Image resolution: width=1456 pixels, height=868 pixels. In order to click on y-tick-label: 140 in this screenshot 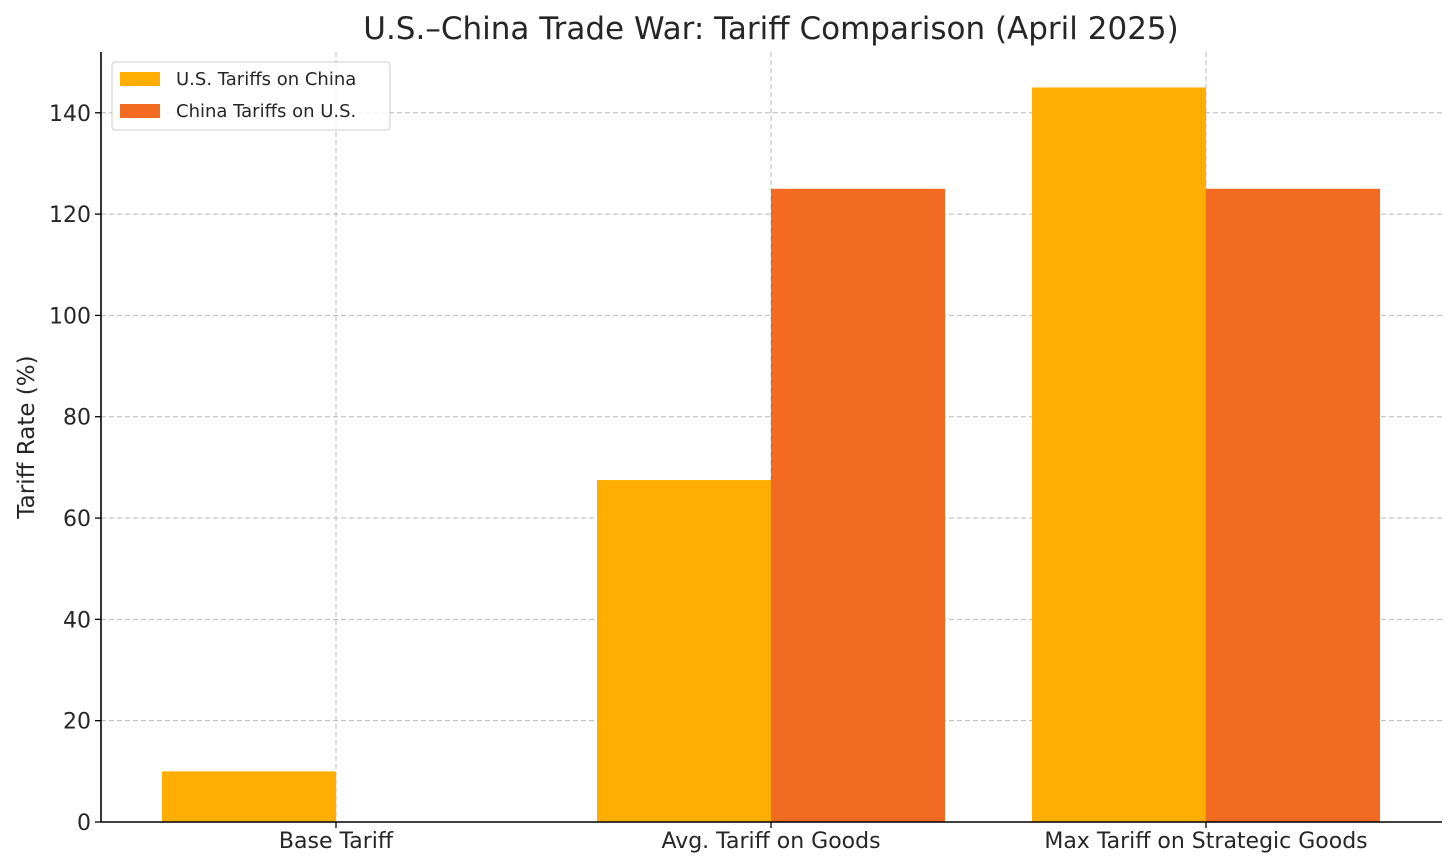, I will do `click(70, 114)`.